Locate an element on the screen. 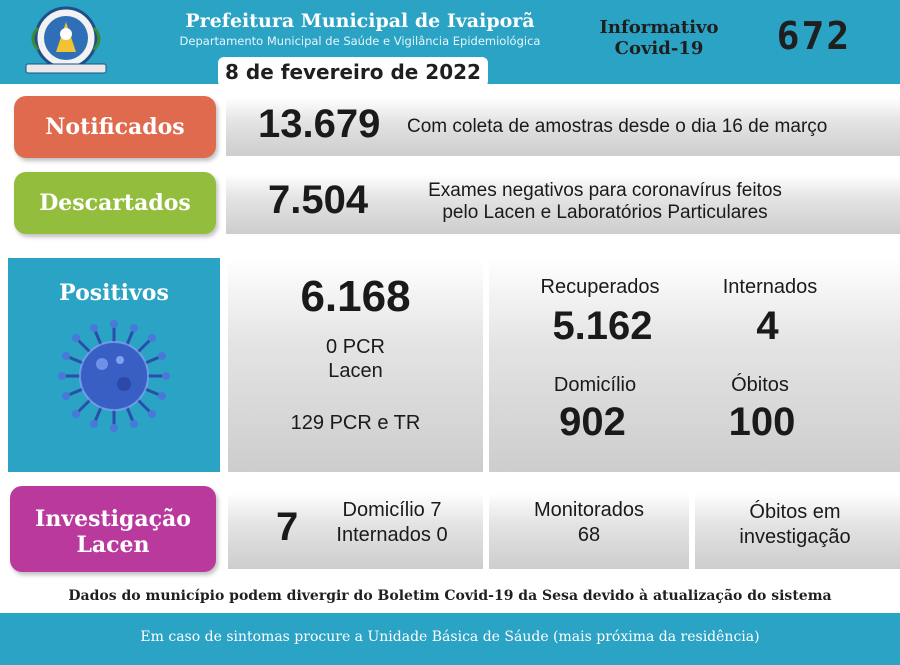 The width and height of the screenshot is (900, 665). bulletin-date: 8 de fevereiro de 2022 is located at coordinates (353, 72).